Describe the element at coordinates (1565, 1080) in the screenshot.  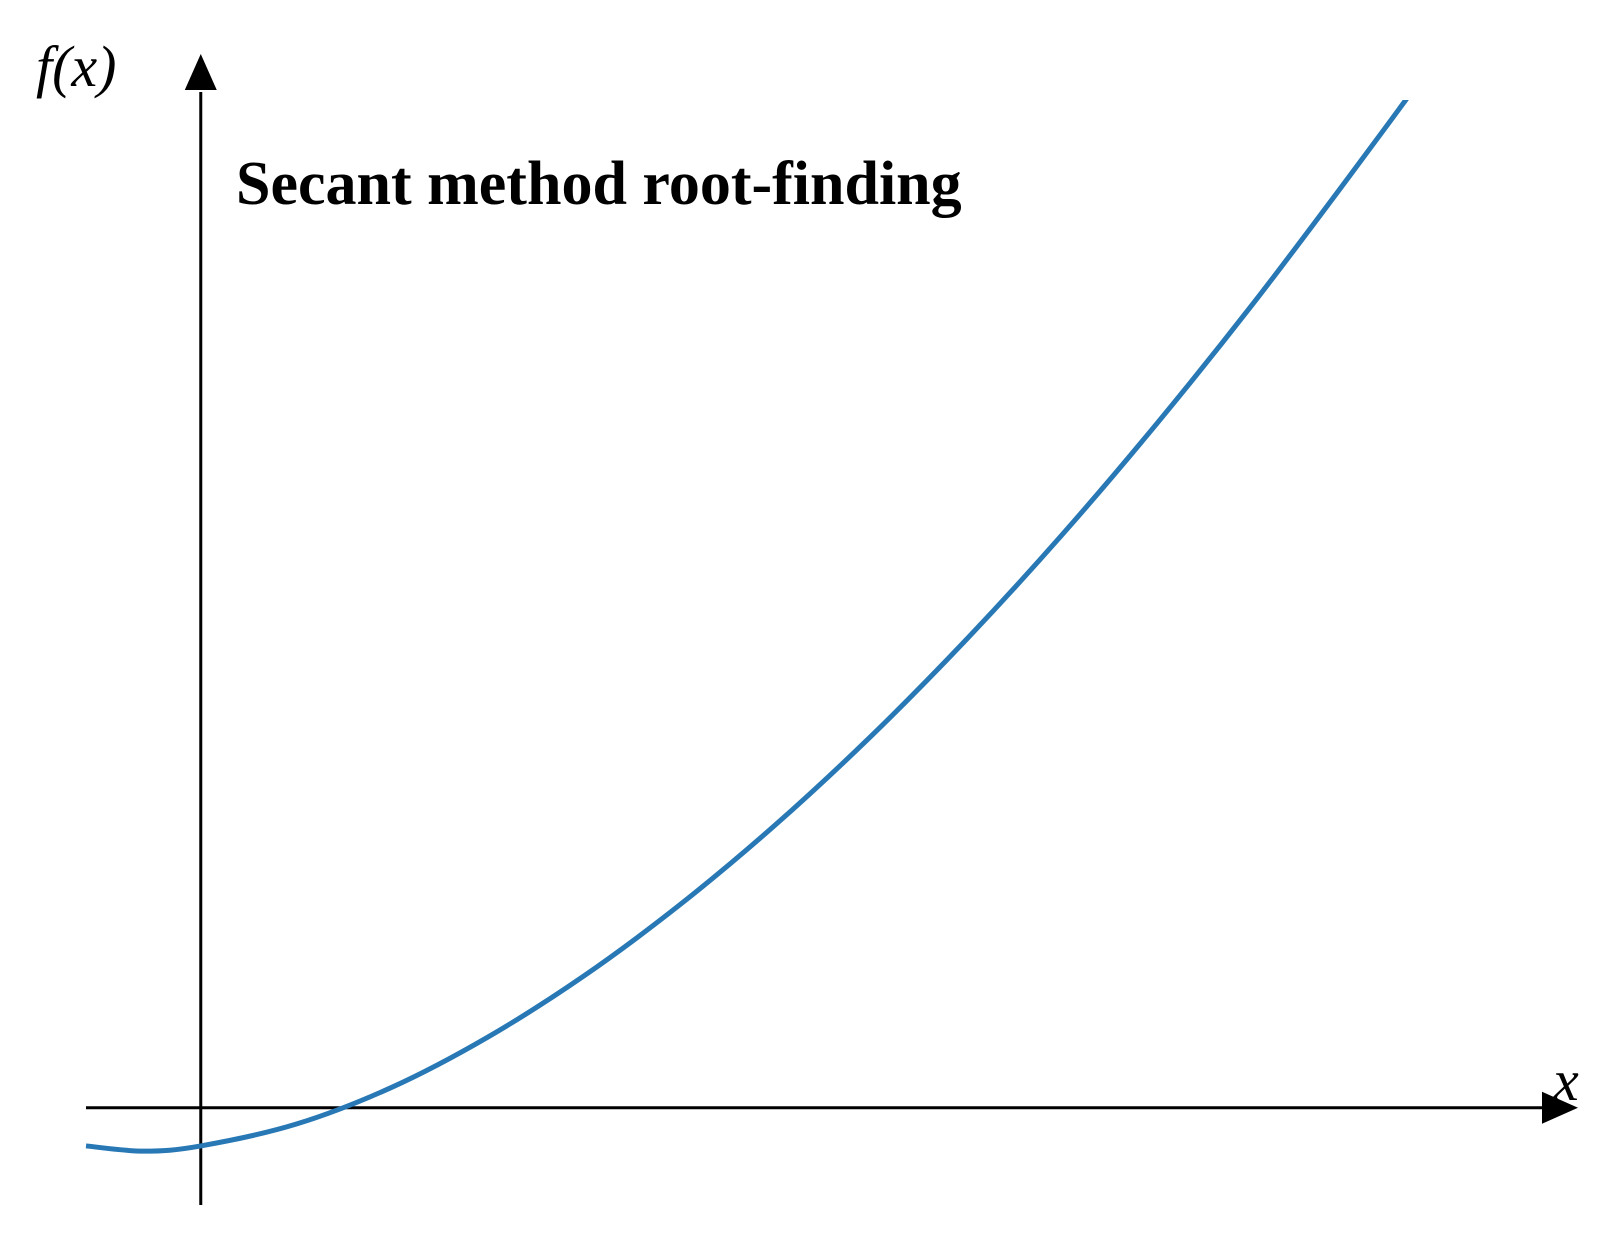
I see `x-axis-label: x` at that location.